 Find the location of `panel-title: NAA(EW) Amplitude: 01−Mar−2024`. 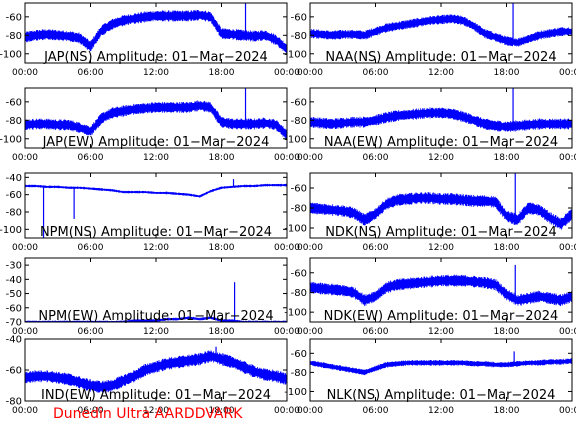

panel-title: NAA(EW) Amplitude: 01−Mar−2024 is located at coordinates (441, 142).